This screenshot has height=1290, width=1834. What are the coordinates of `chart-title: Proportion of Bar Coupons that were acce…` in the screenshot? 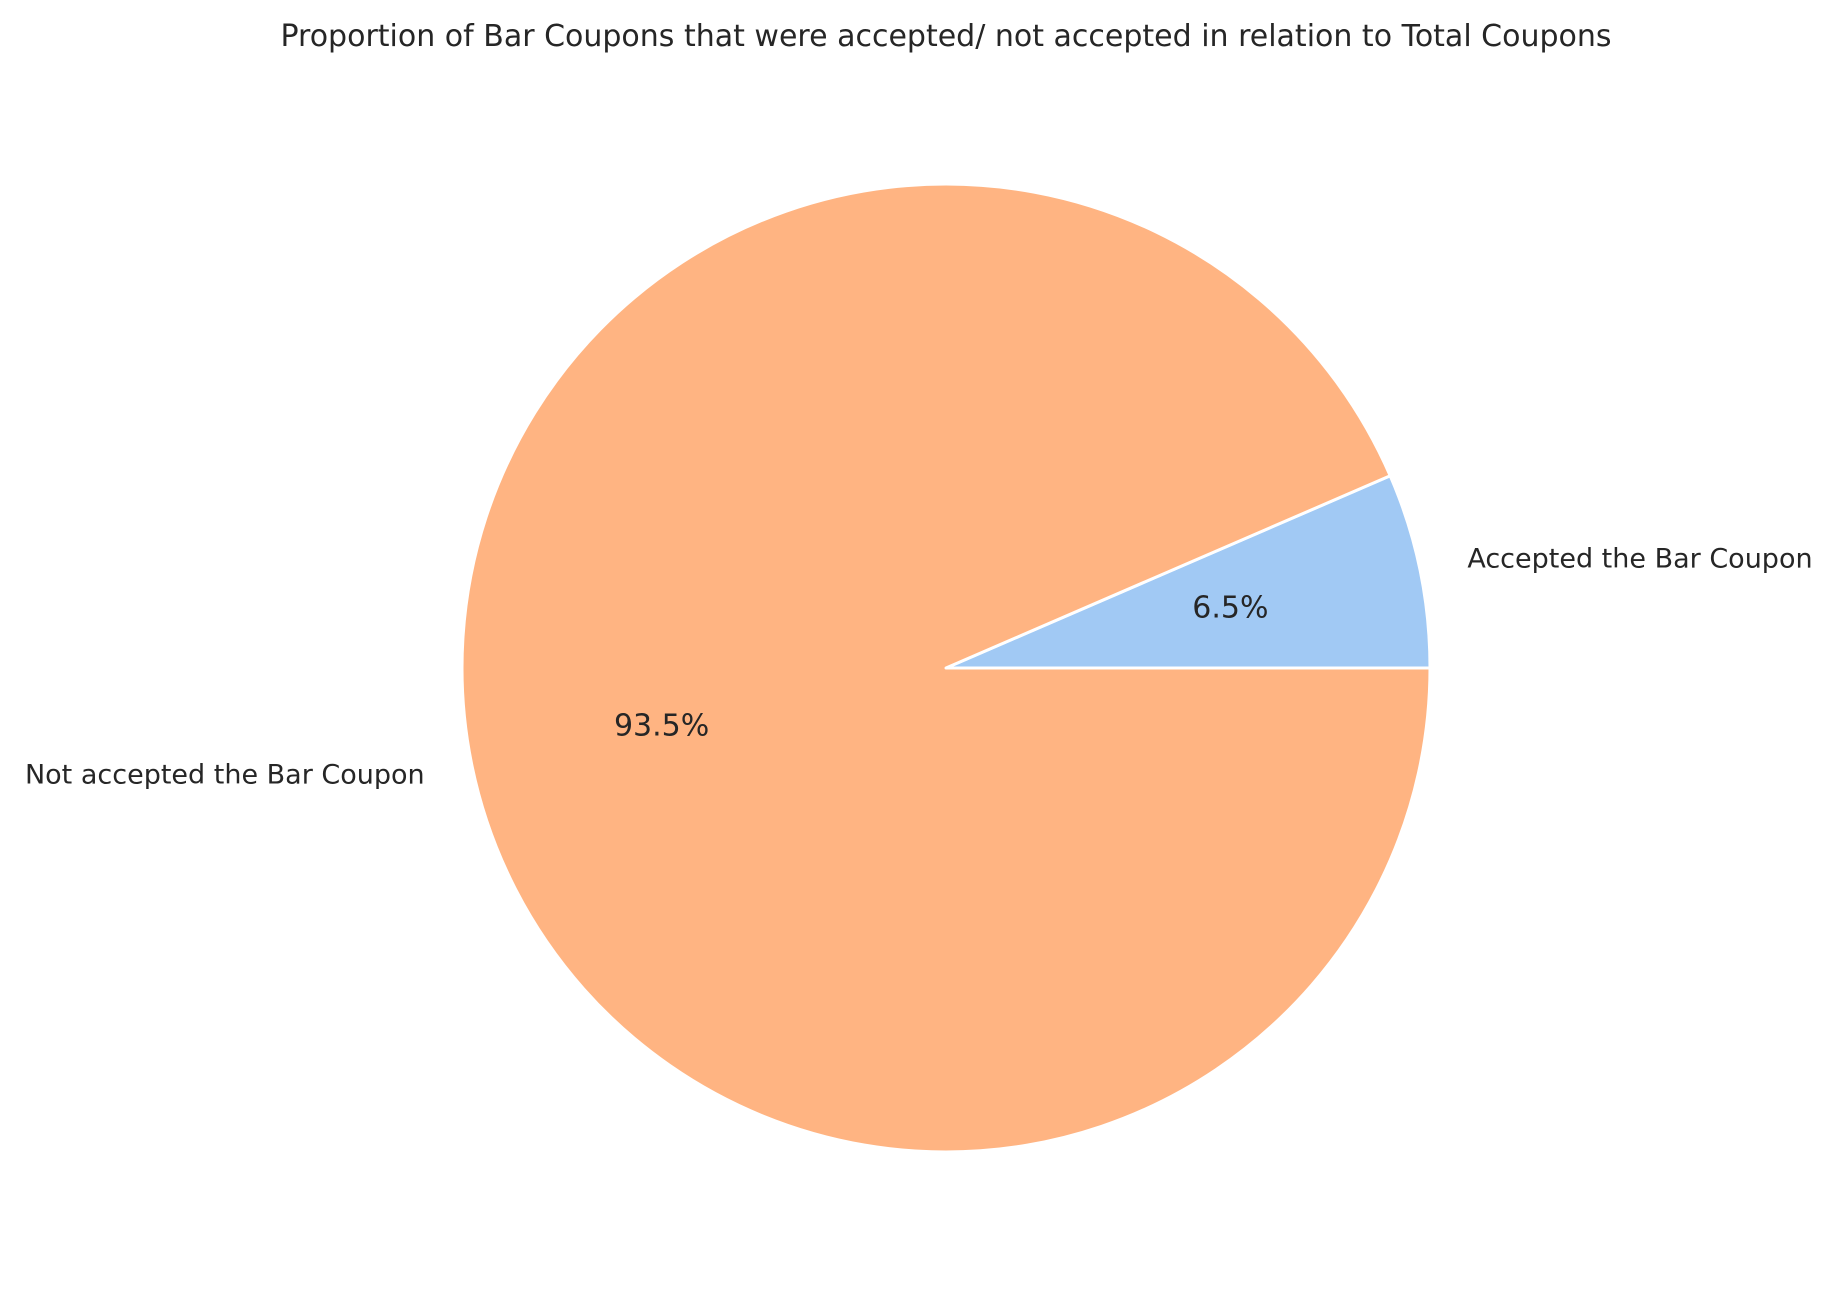 It's located at (945, 36).